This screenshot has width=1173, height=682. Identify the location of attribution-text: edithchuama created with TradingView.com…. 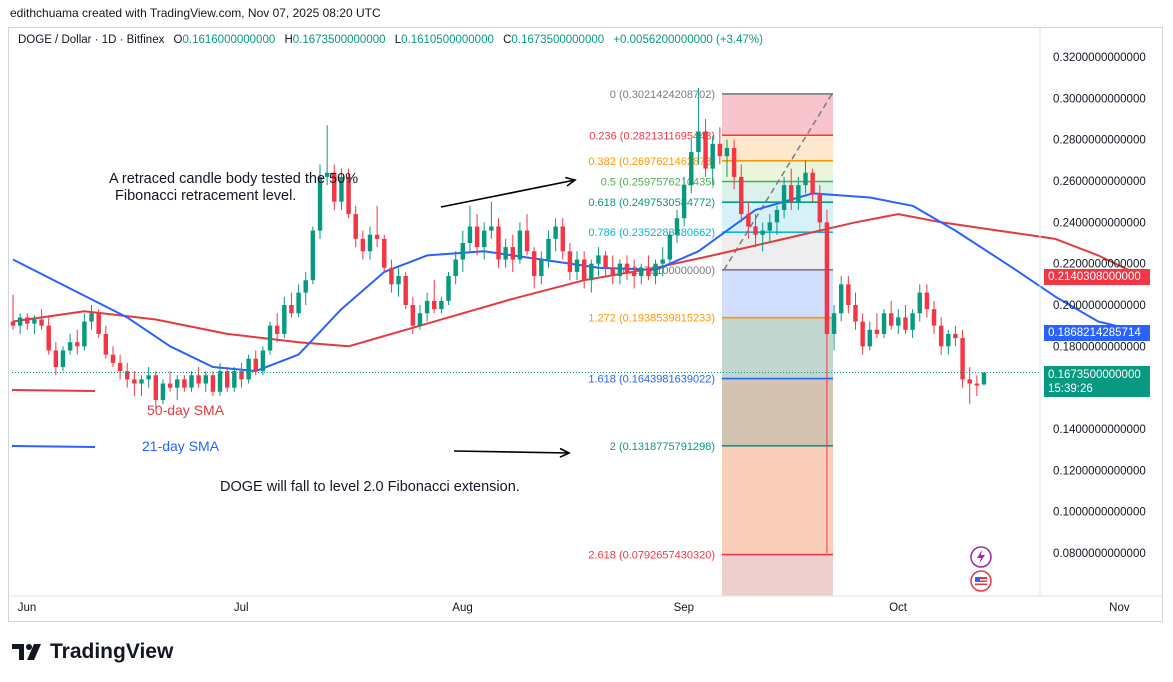
(195, 13).